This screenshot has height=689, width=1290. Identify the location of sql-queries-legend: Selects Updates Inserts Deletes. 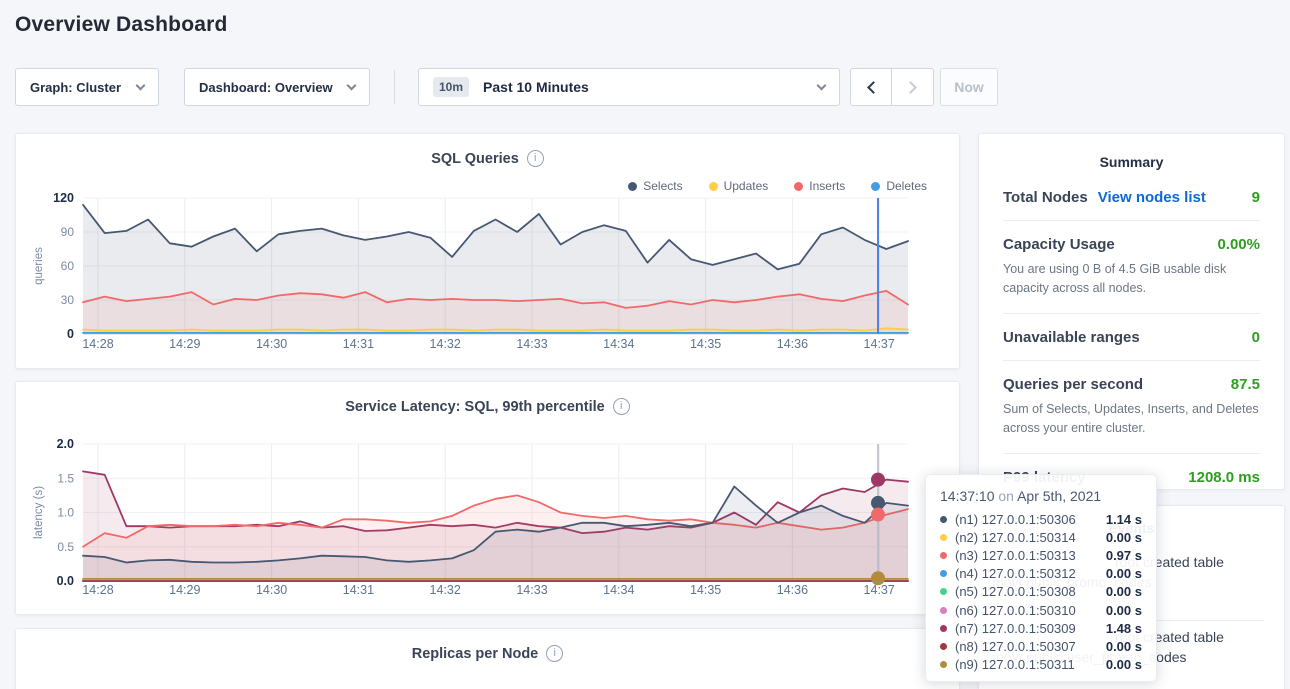
(777, 186).